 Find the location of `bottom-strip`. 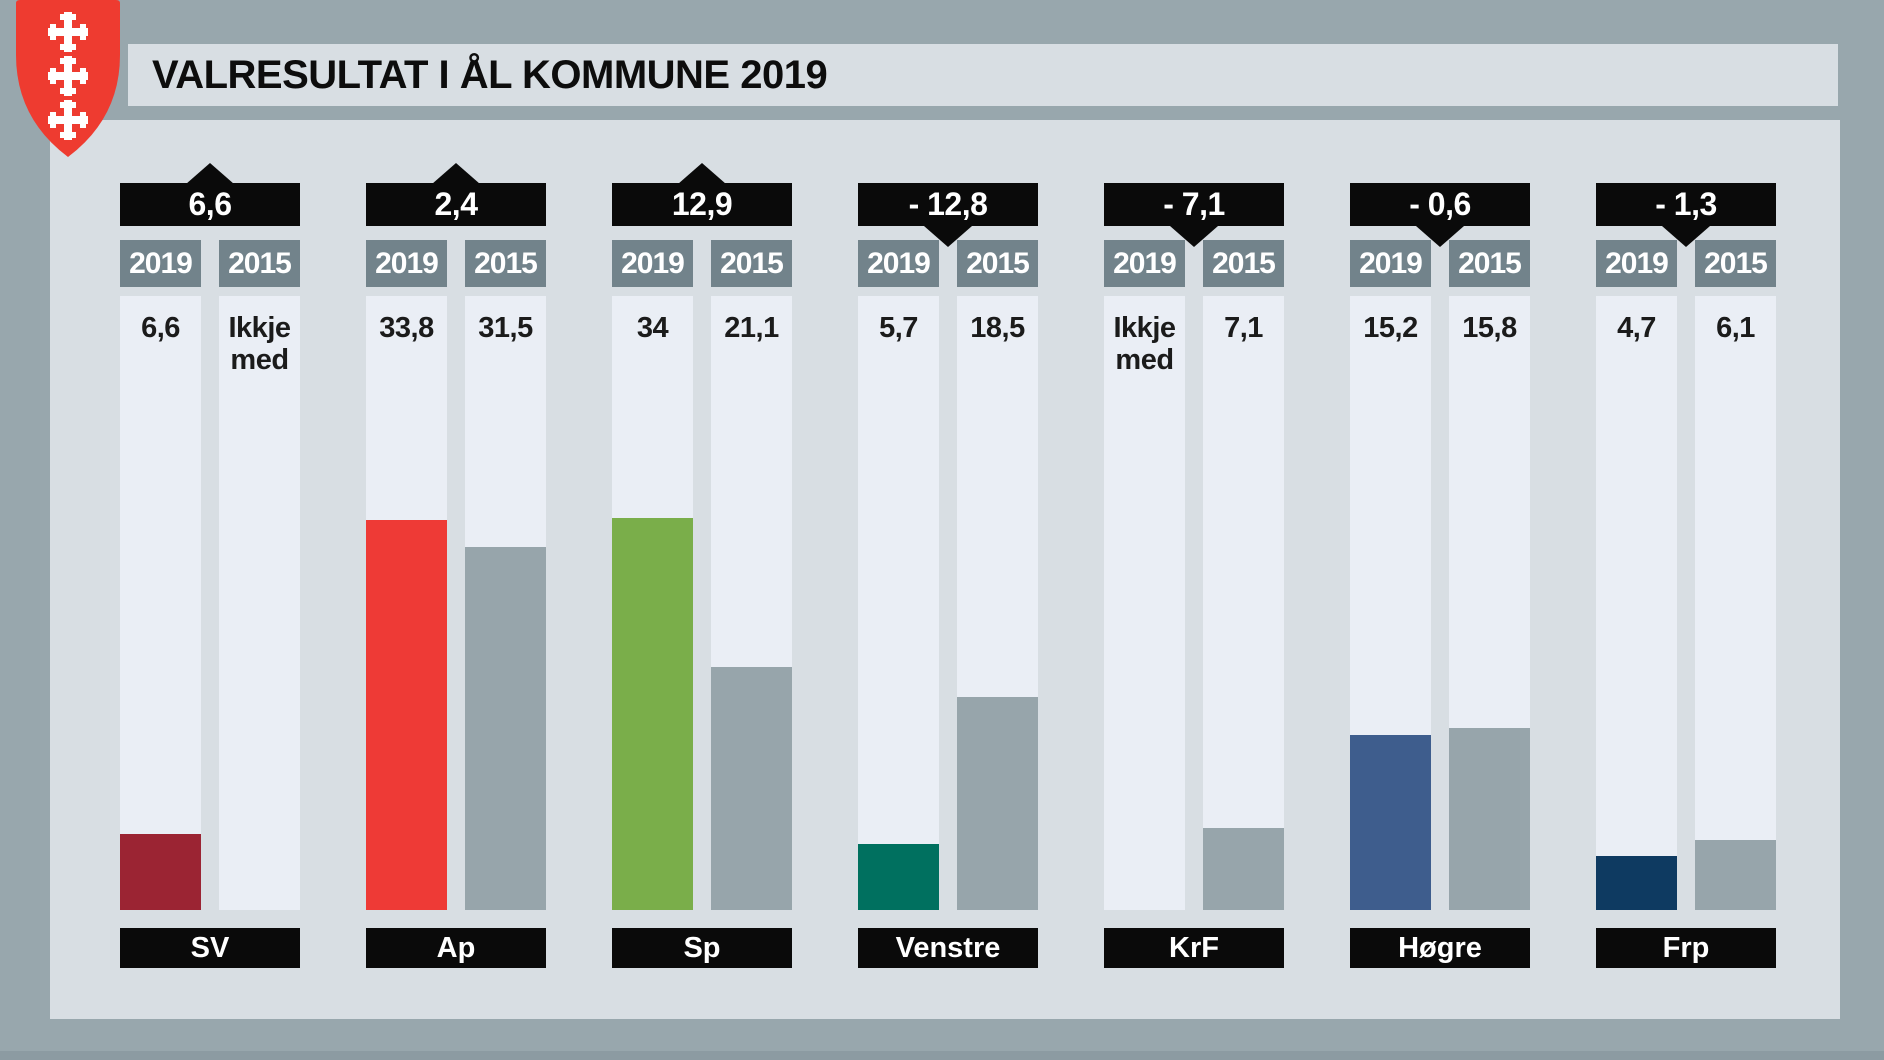

bottom-strip is located at coordinates (942, 1055).